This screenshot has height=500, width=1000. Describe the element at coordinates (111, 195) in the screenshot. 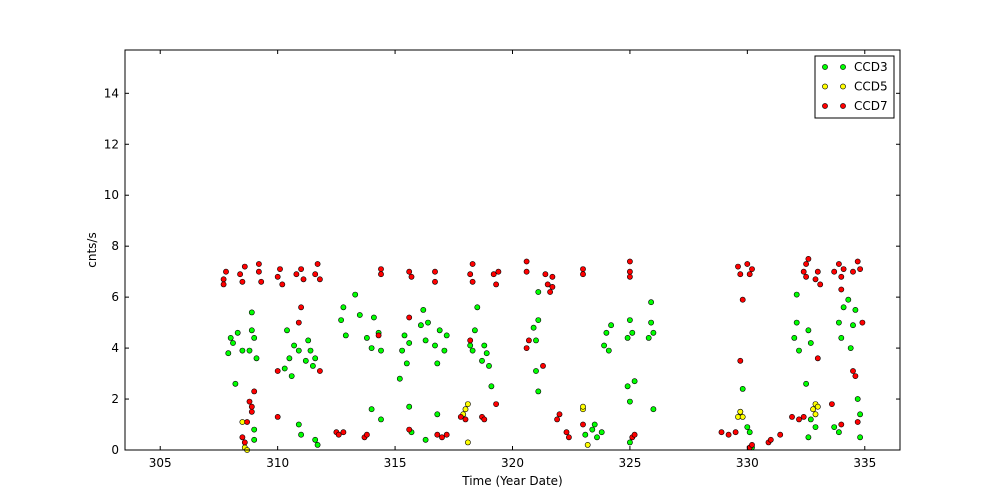

I see `y-tick-label: 10` at that location.